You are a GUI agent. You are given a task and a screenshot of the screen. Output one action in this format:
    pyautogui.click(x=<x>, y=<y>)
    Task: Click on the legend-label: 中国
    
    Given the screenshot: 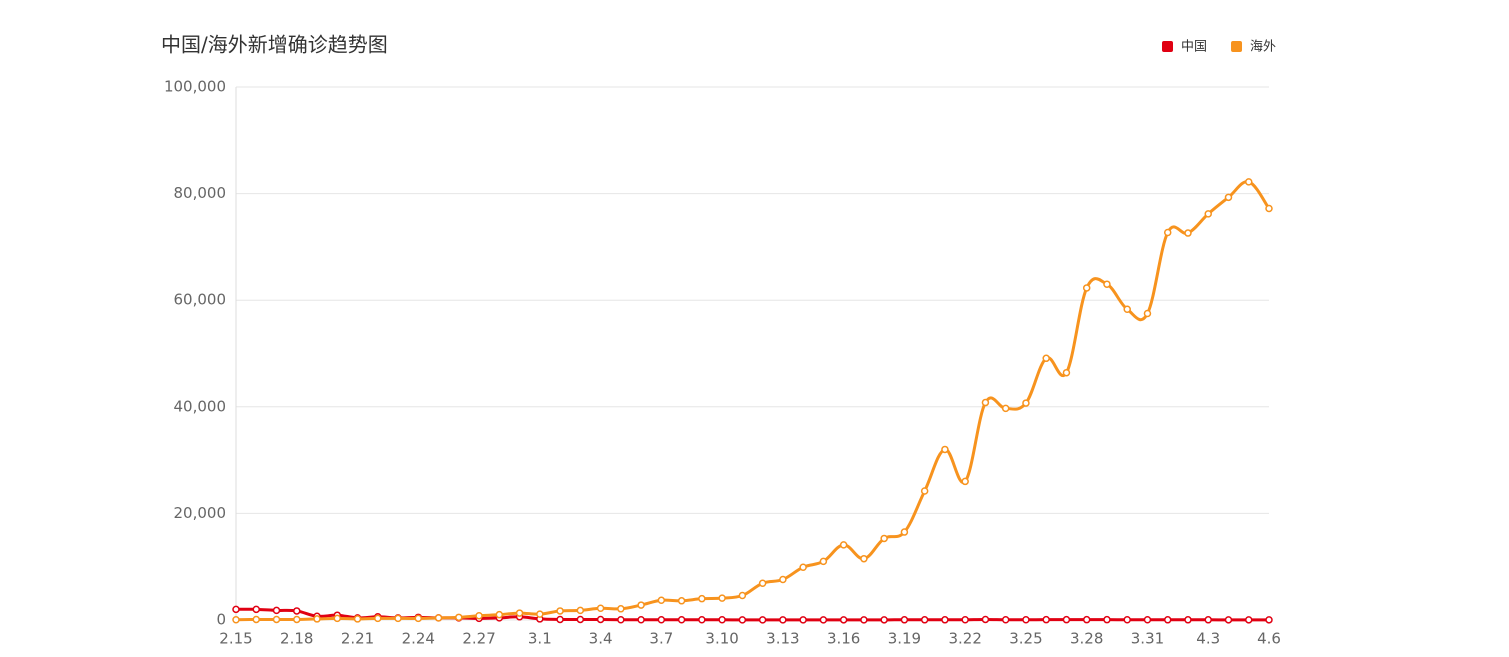 What is the action you would take?
    pyautogui.click(x=1194, y=47)
    